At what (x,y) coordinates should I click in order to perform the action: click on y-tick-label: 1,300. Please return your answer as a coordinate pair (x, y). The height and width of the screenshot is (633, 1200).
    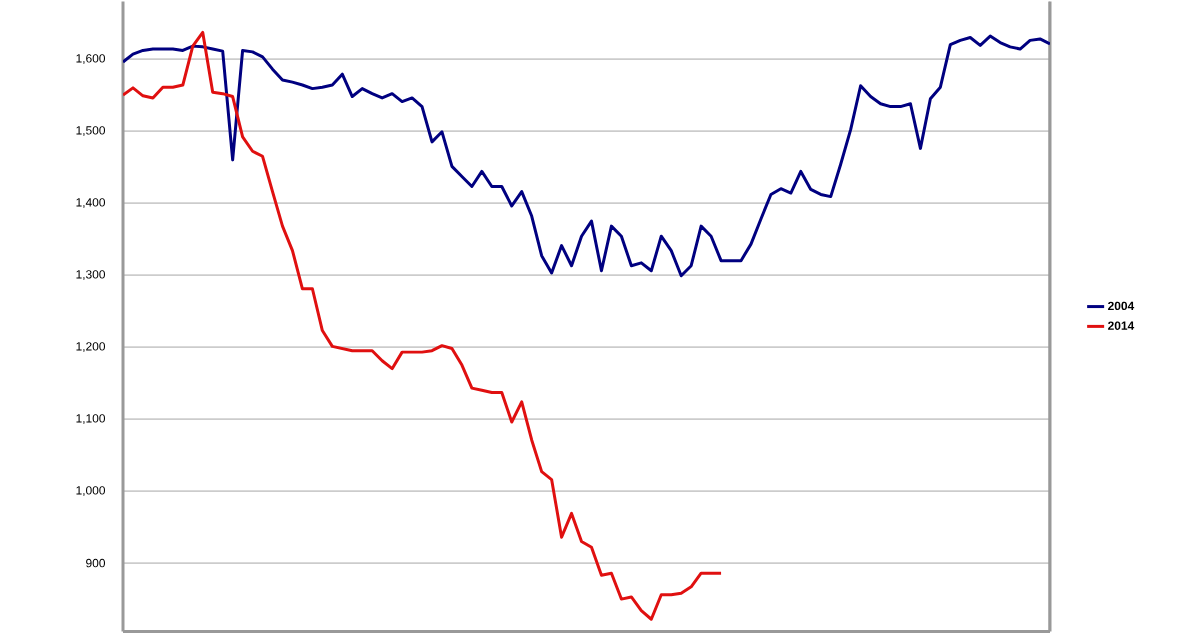
    Looking at the image, I should click on (91, 275).